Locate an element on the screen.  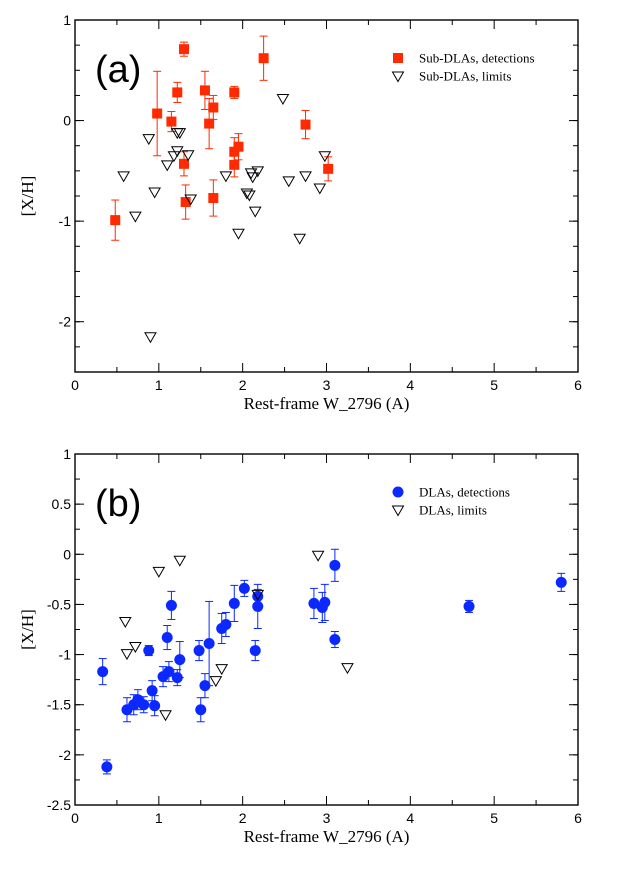
legend-label: Sub-DLAs, limits is located at coordinates (465, 76).